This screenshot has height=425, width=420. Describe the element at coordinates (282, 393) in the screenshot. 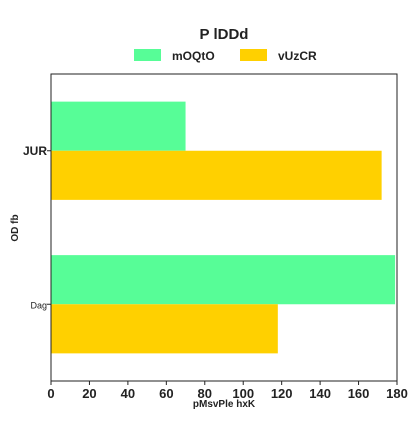

I see `x-tick-label: 120` at that location.